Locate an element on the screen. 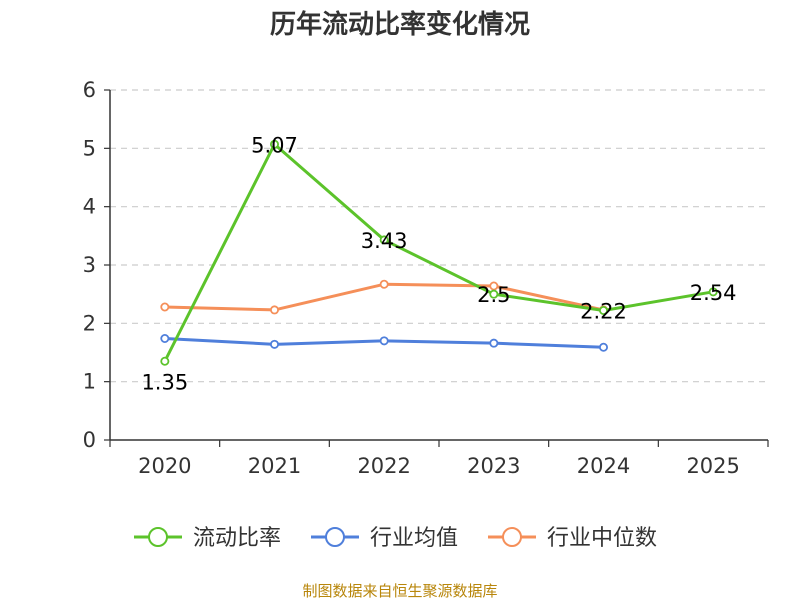 This screenshot has height=600, width=800. point-0-2024 is located at coordinates (604, 310).